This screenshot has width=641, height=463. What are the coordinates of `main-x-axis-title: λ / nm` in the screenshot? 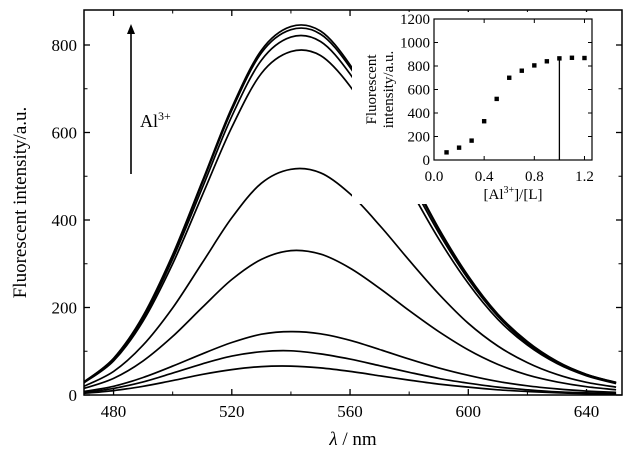 It's located at (352, 439).